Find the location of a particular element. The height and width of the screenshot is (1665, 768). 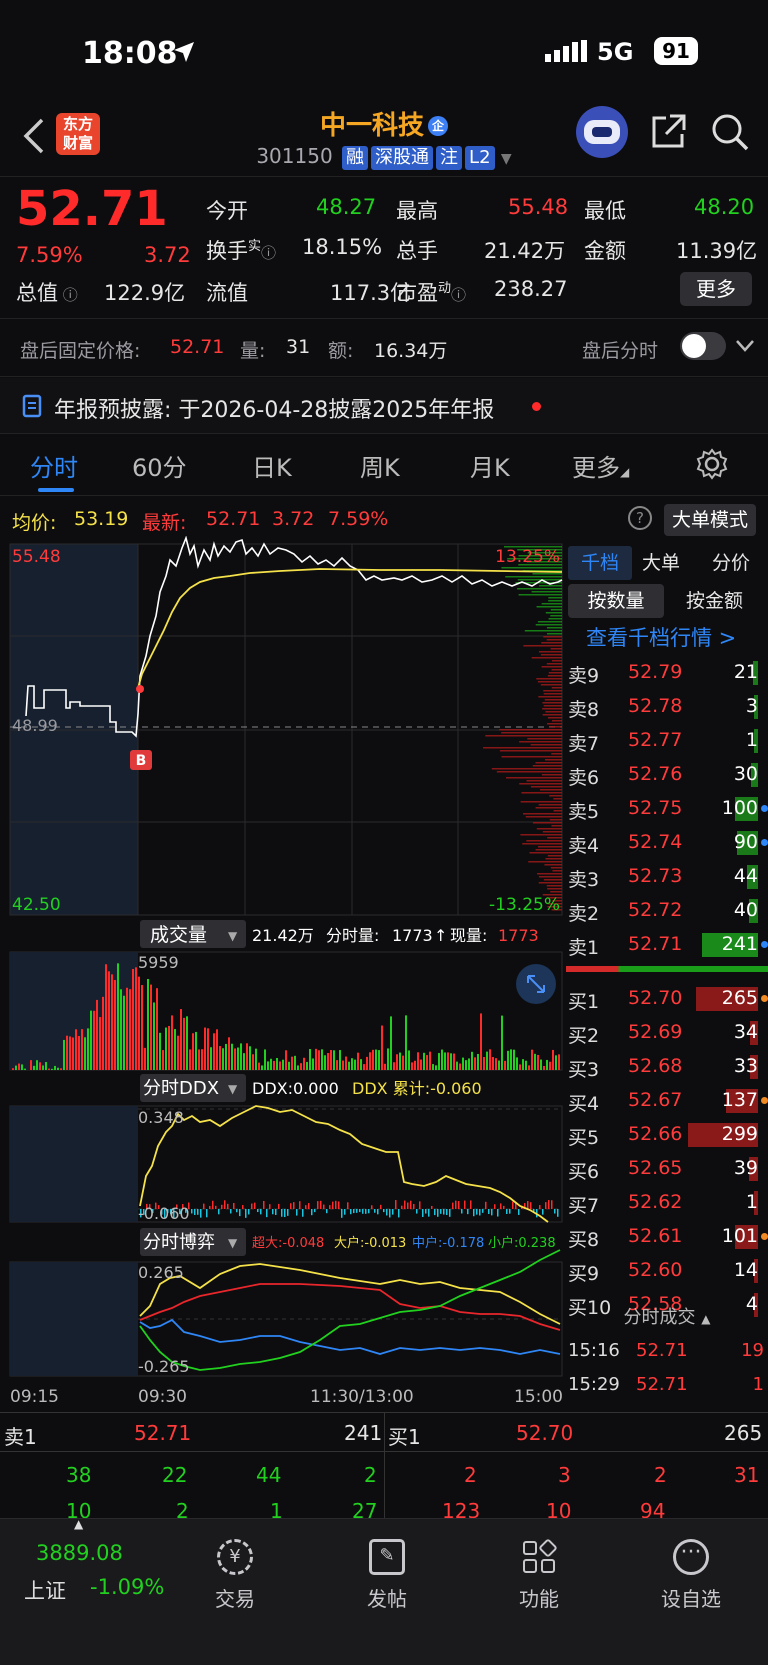

level-price: 52.71 is located at coordinates (655, 944).